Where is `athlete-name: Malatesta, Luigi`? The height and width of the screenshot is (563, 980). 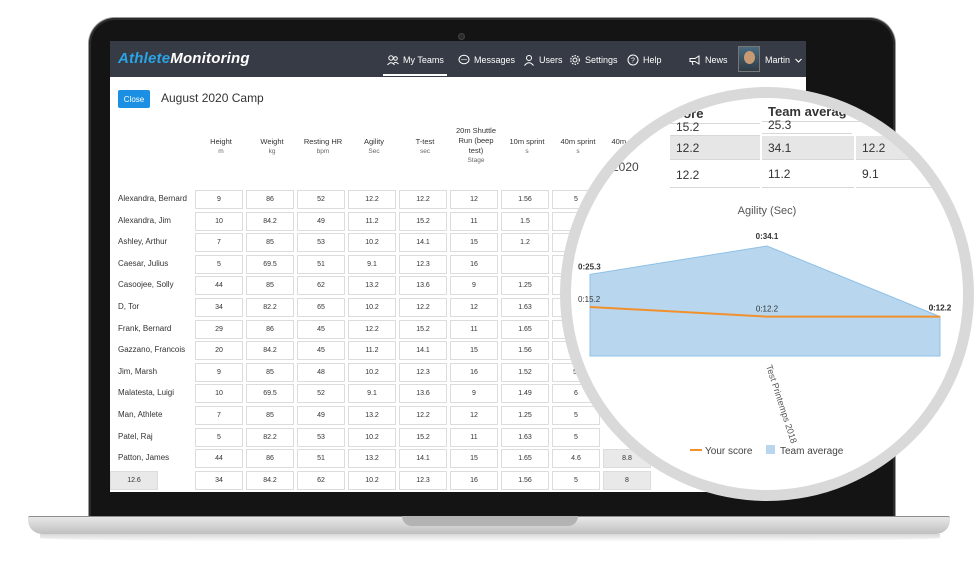
athlete-name: Malatesta, Luigi is located at coordinates (146, 393).